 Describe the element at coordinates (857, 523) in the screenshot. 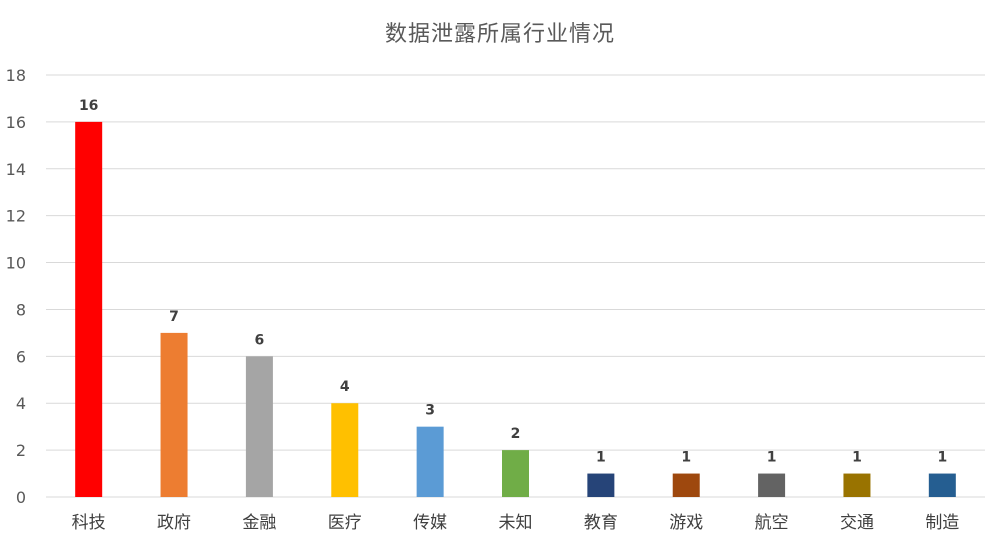

I see `x-category-label: 交通` at that location.